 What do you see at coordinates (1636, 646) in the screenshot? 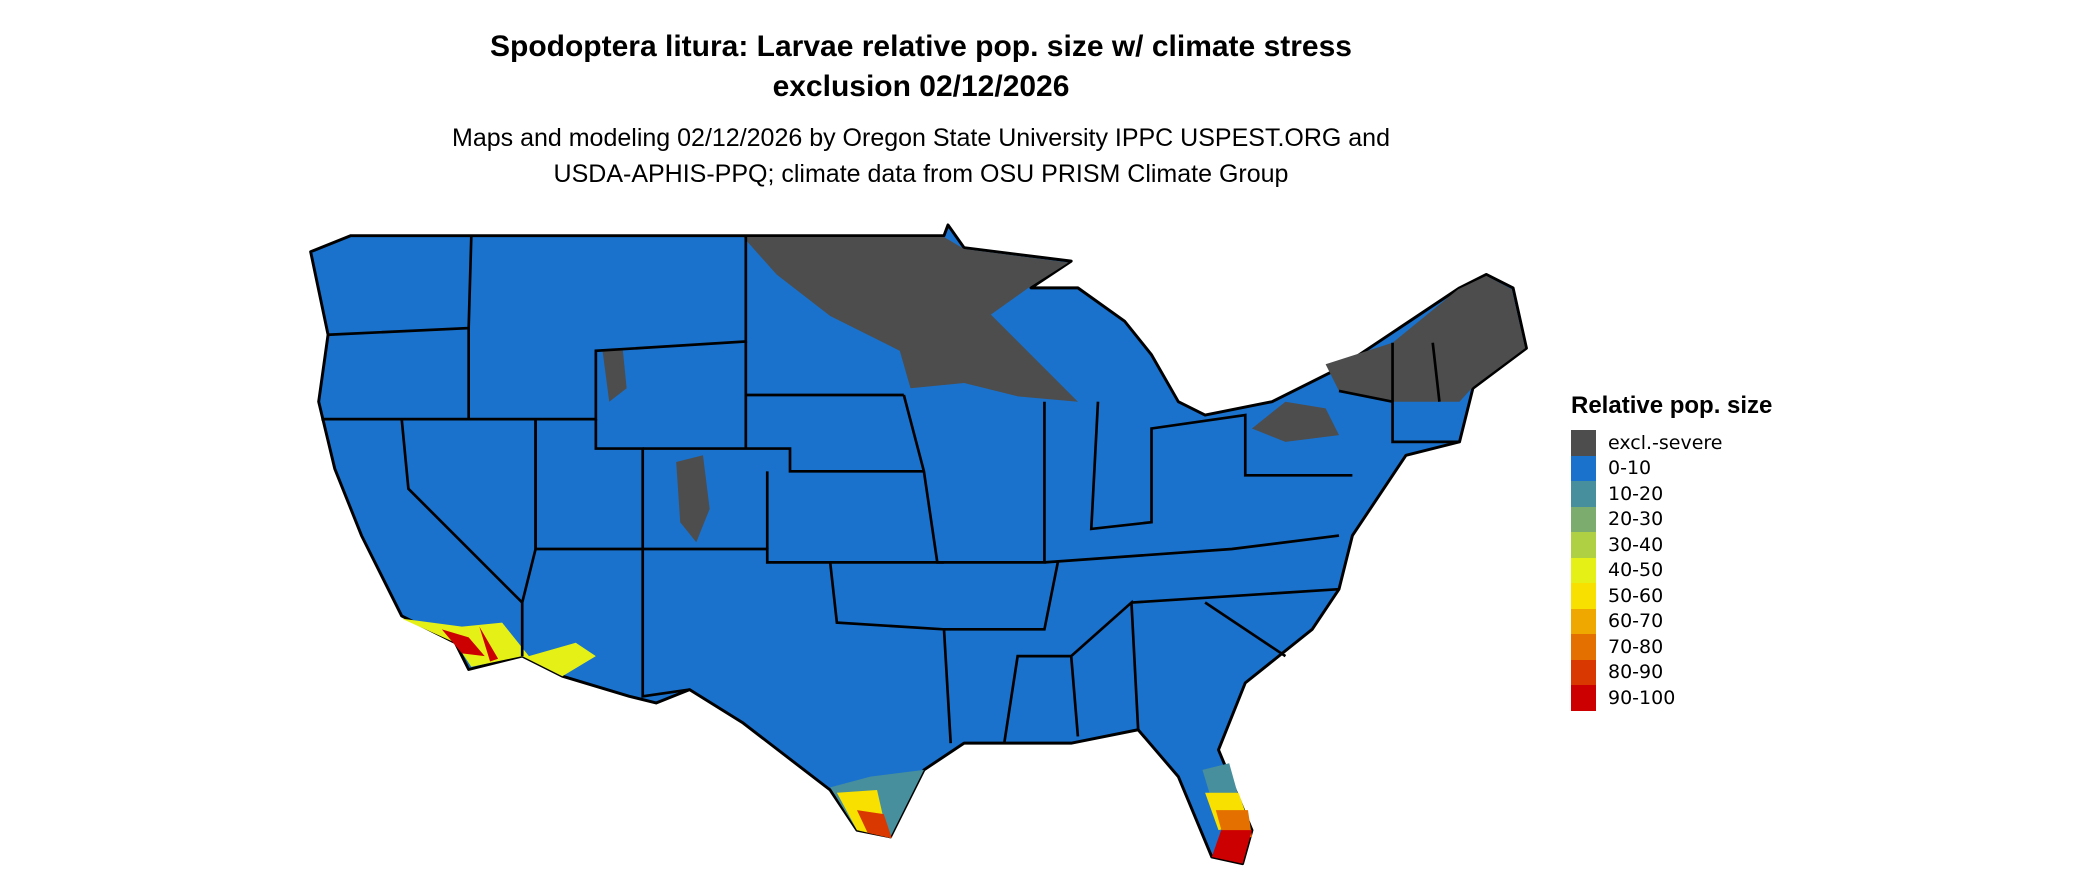
I see `legend-label: 70-80` at bounding box center [1636, 646].